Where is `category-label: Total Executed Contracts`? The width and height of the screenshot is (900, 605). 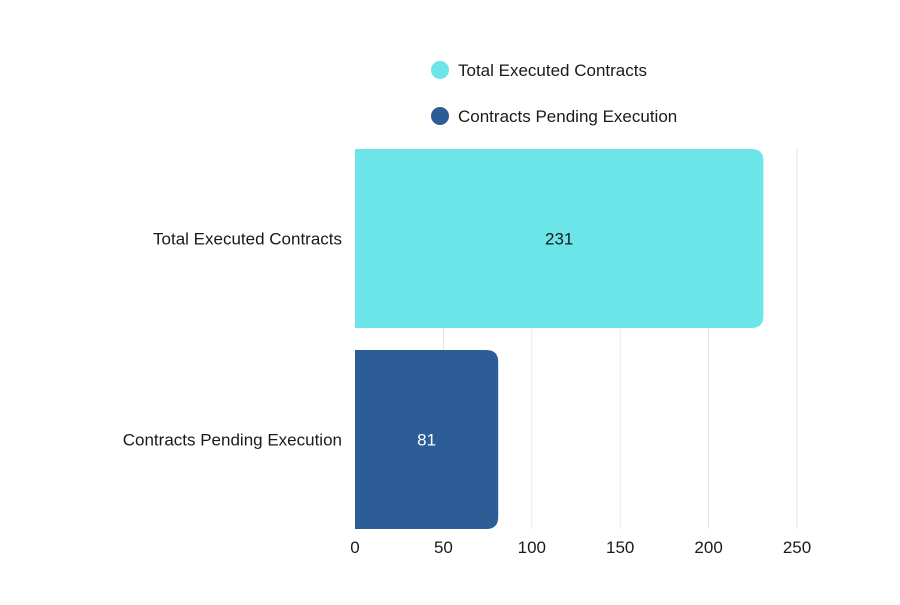
category-label: Total Executed Contracts is located at coordinates (247, 239).